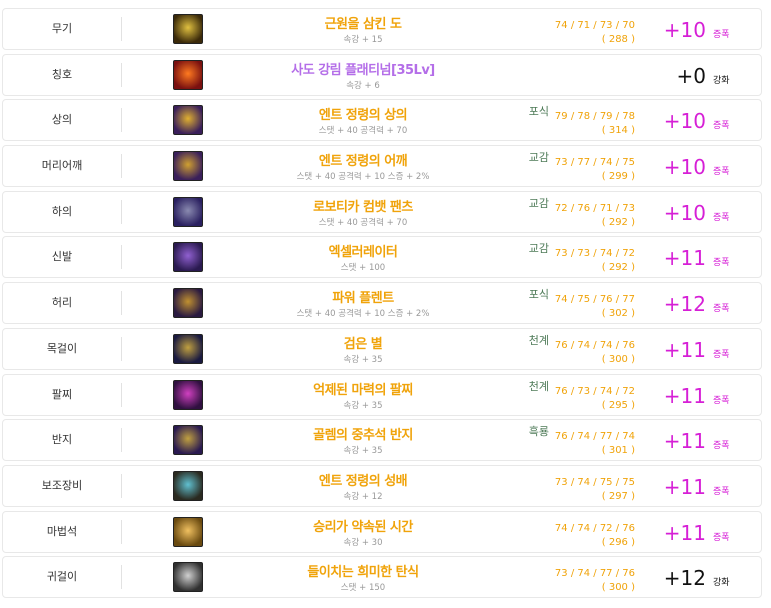 The height and width of the screenshot is (608, 771). What do you see at coordinates (618, 588) in the screenshot?
I see `stat-total: ( 300 )` at bounding box center [618, 588].